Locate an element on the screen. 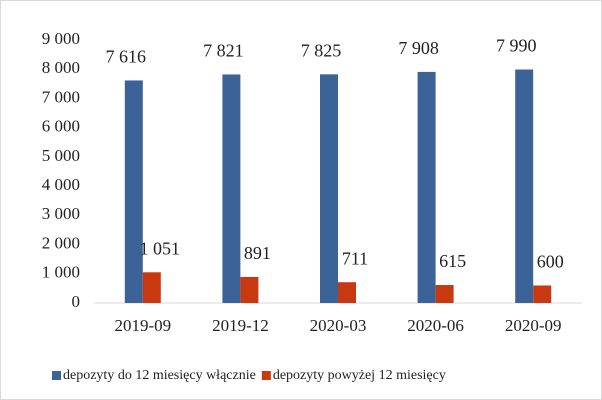 The height and width of the screenshot is (400, 602). x-tick-label: 2019-12 is located at coordinates (240, 325).